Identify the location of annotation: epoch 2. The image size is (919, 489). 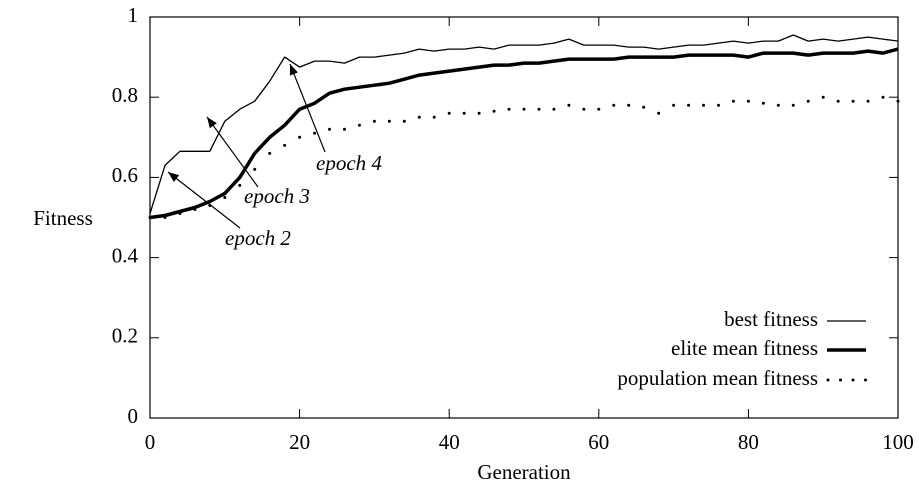
(258, 238).